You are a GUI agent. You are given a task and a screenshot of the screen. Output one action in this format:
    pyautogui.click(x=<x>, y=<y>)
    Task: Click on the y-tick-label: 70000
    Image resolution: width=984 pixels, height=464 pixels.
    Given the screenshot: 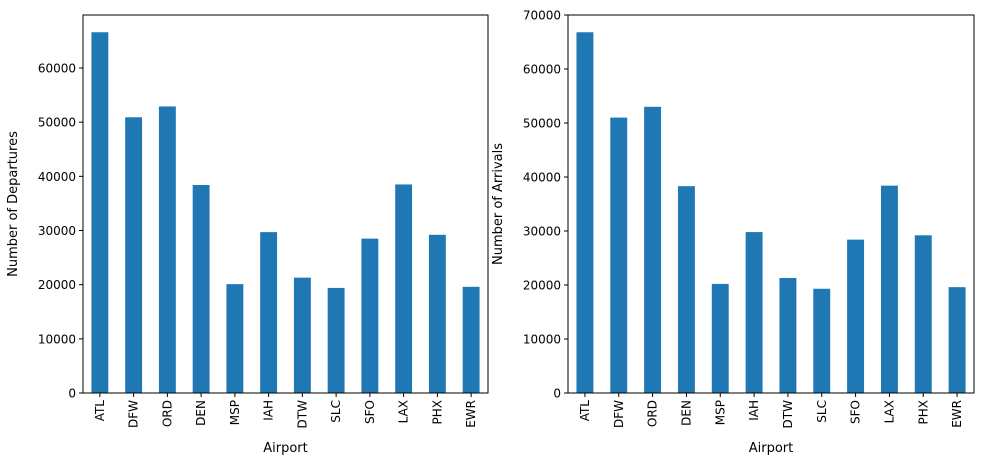 What is the action you would take?
    pyautogui.click(x=542, y=16)
    